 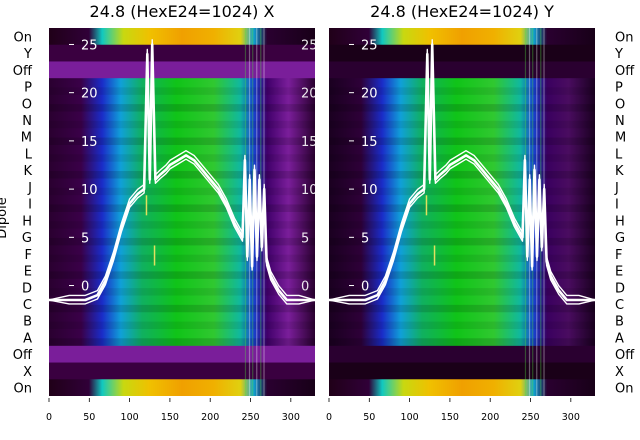 I want to click on x-tick-label-4: 200, so click(x=490, y=417).